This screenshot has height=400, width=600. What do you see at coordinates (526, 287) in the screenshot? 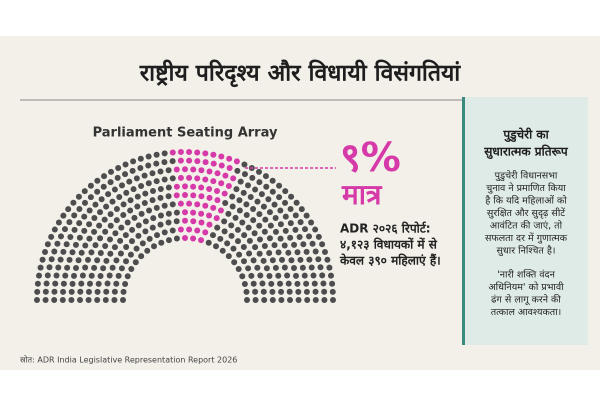
I see `panel-note: अधिनियम' को प्रभावी` at bounding box center [526, 287].